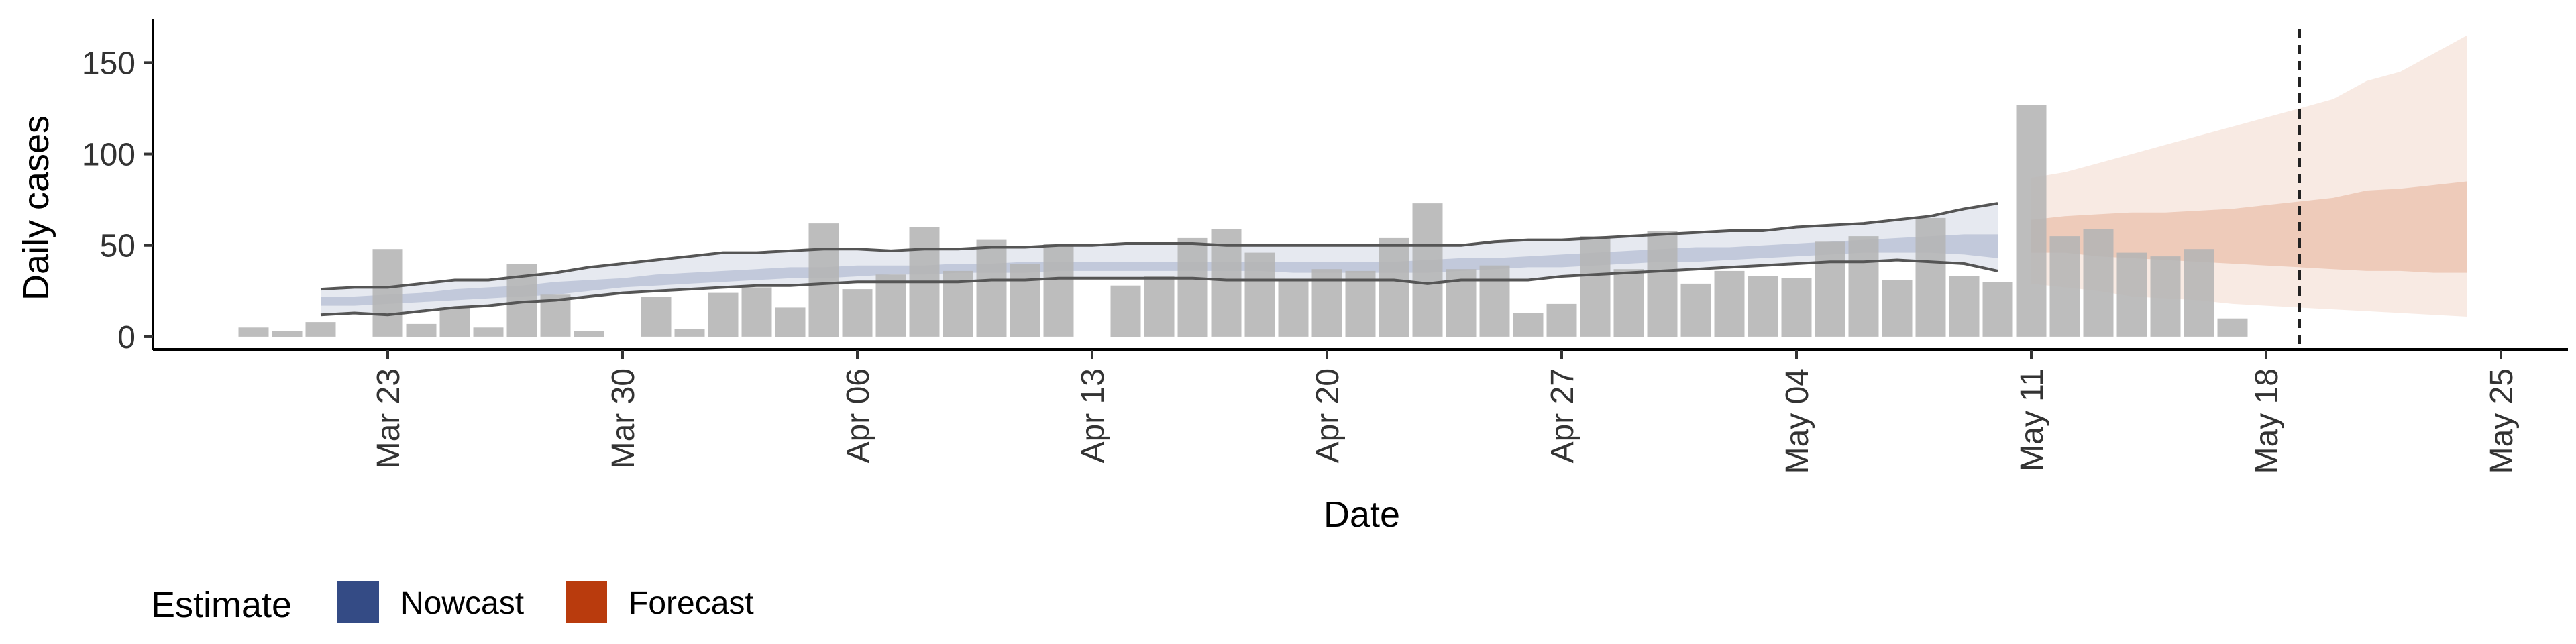 The width and height of the screenshot is (2576, 644). Describe the element at coordinates (389, 418) in the screenshot. I see `x-tick-label: Mar 23` at that location.